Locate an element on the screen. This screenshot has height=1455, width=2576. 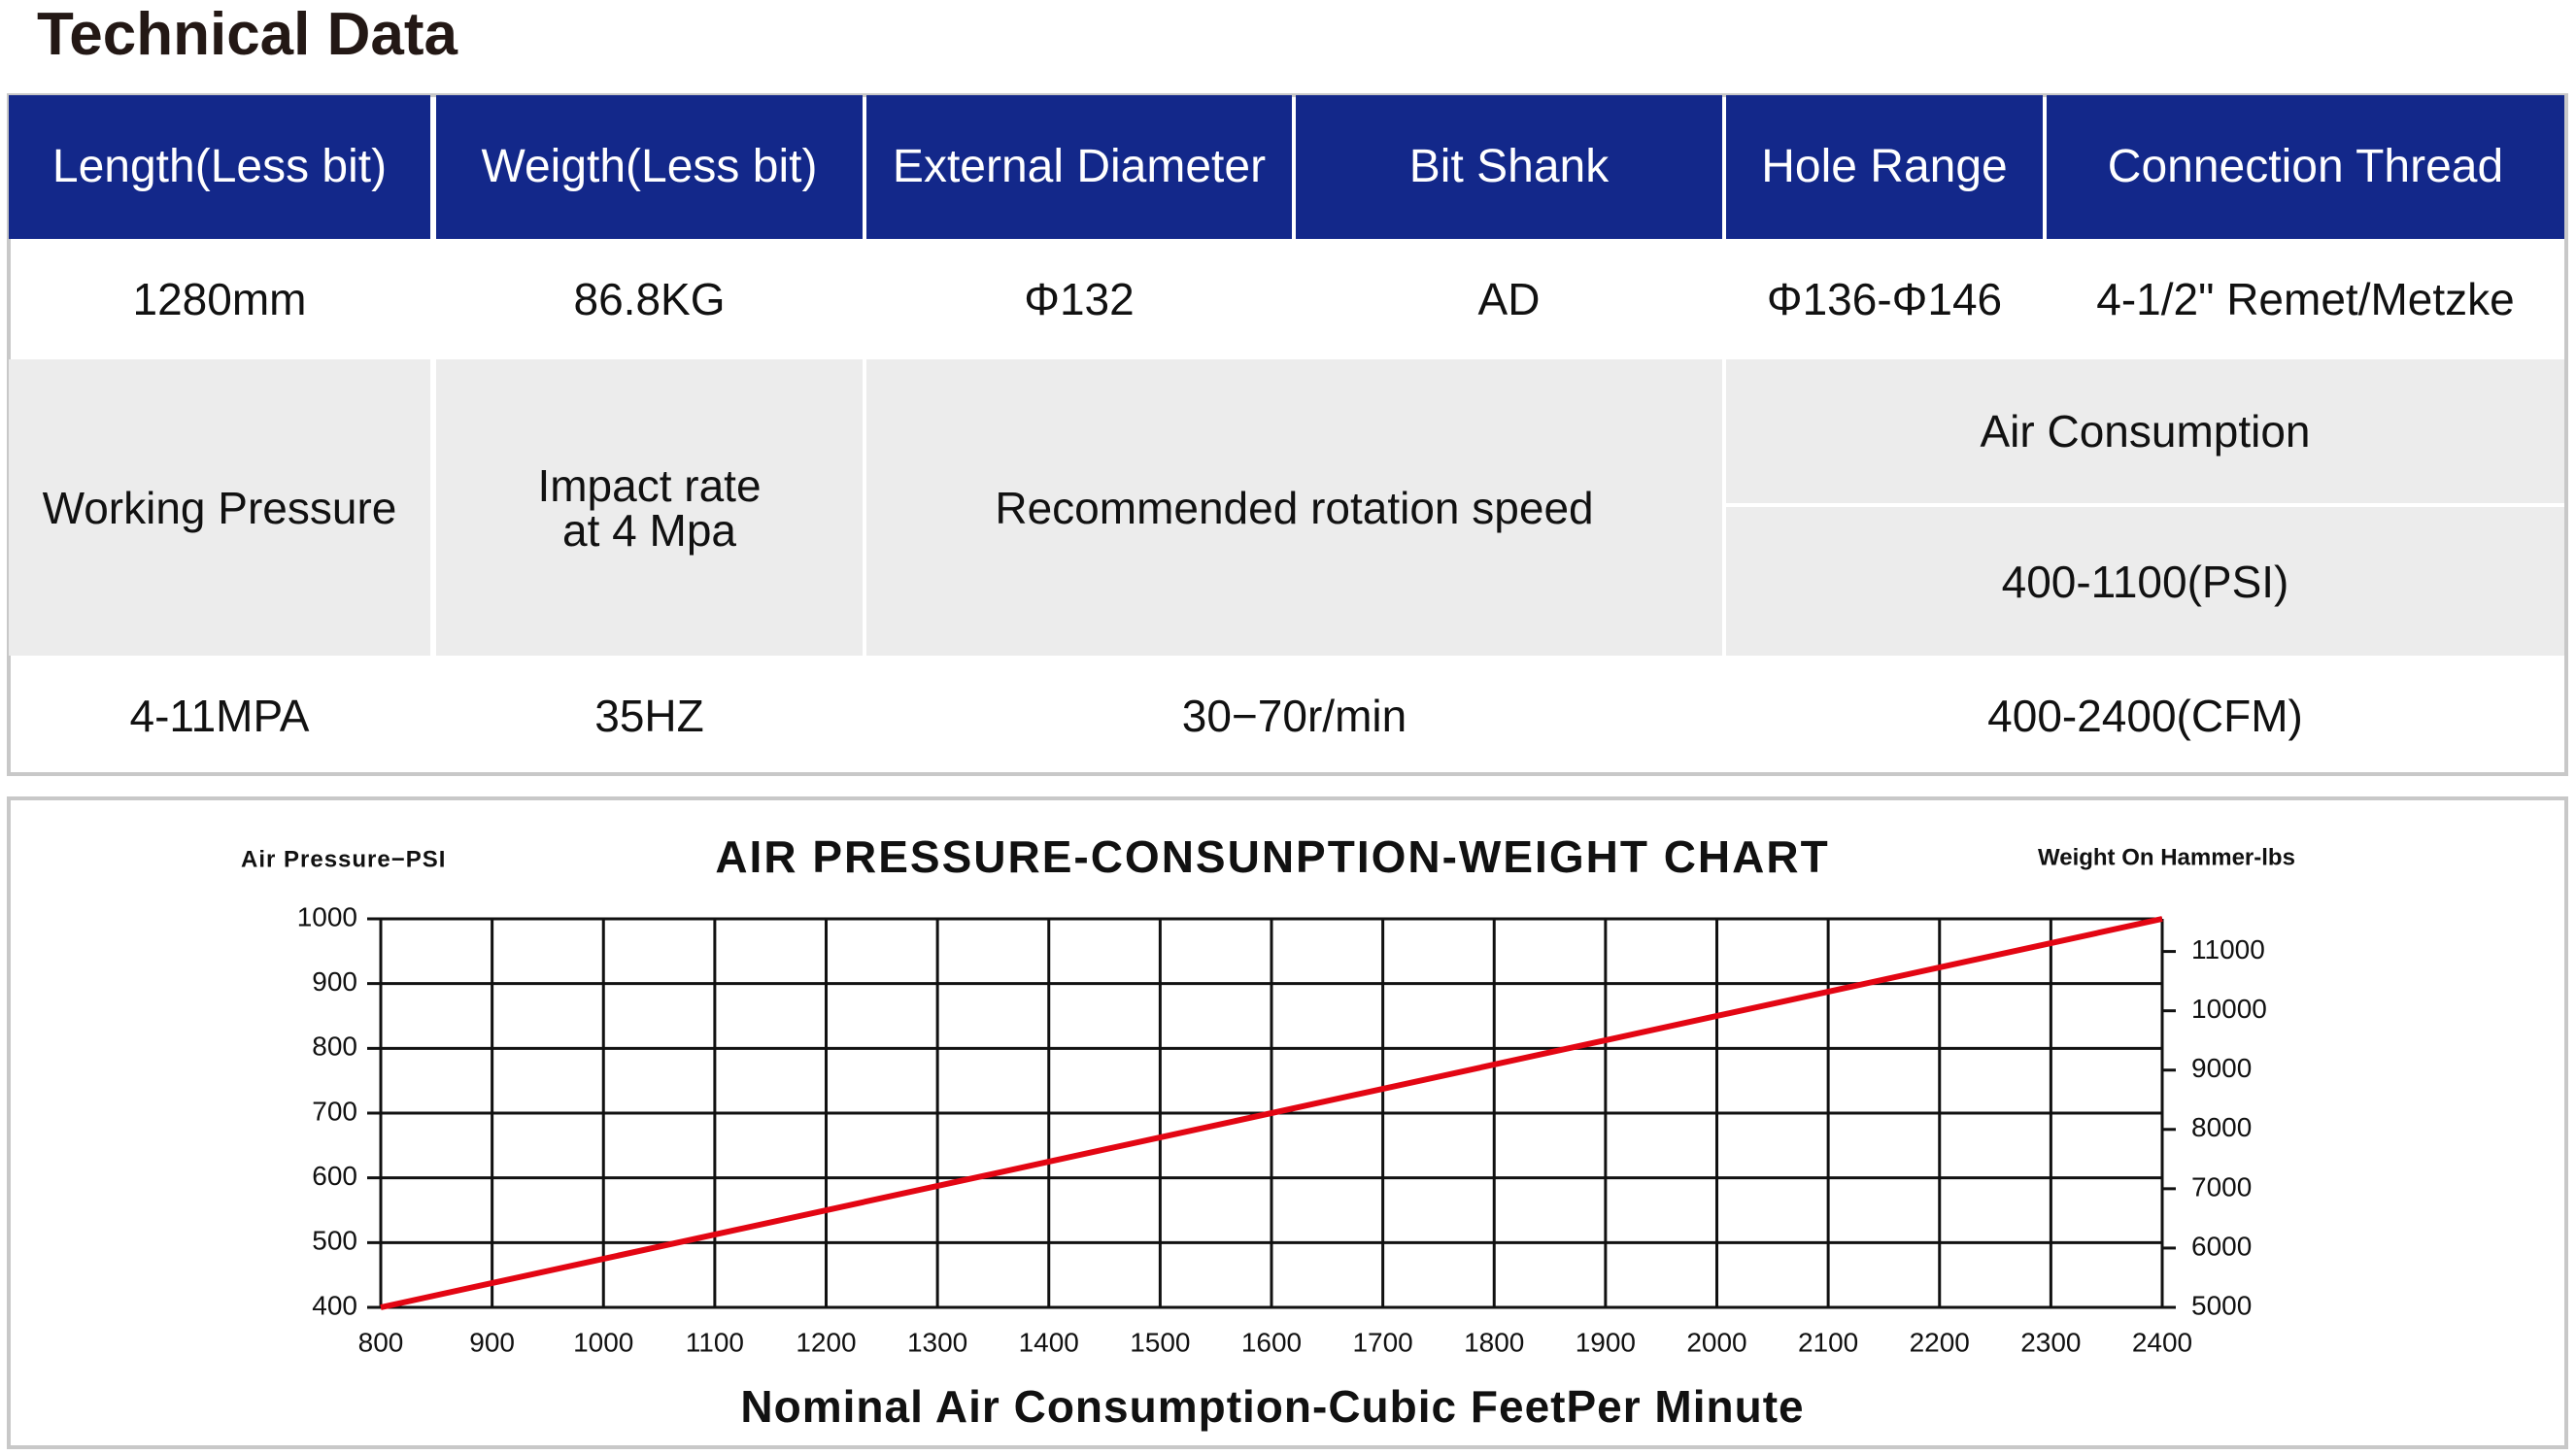
y2-axis-label: Weight On Hammer-lbs is located at coordinates (2166, 857).